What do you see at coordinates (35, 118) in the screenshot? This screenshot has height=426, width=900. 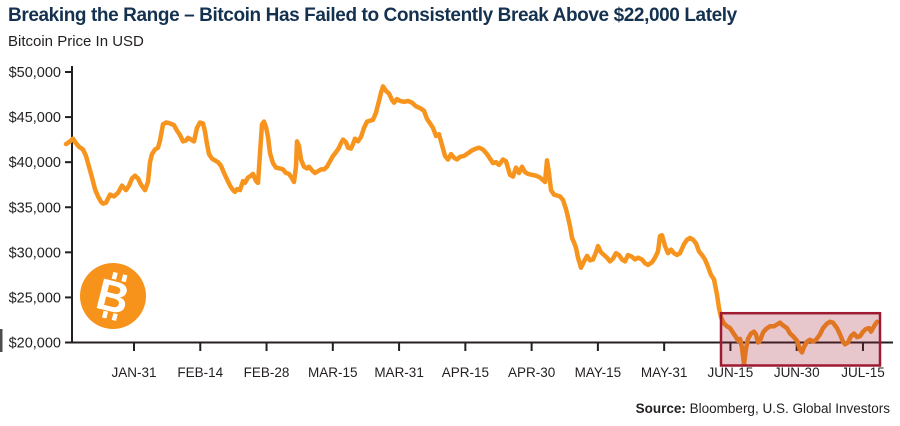 I see `y-tick-label: $45,000` at bounding box center [35, 118].